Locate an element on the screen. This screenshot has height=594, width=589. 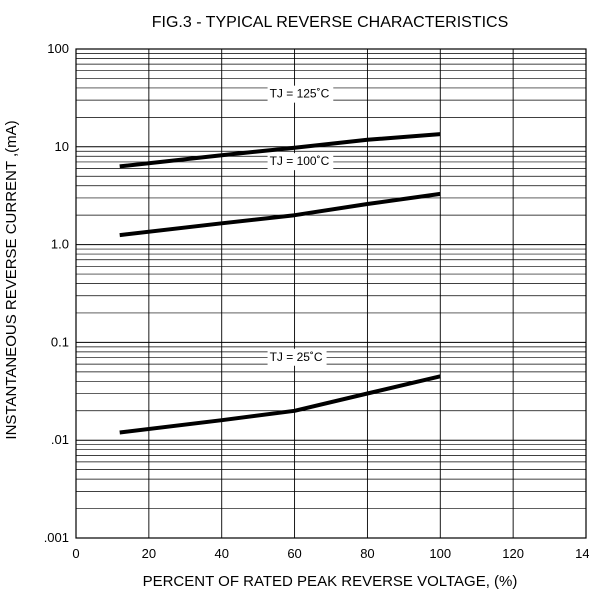
x-tick-label: 0 is located at coordinates (75, 553).